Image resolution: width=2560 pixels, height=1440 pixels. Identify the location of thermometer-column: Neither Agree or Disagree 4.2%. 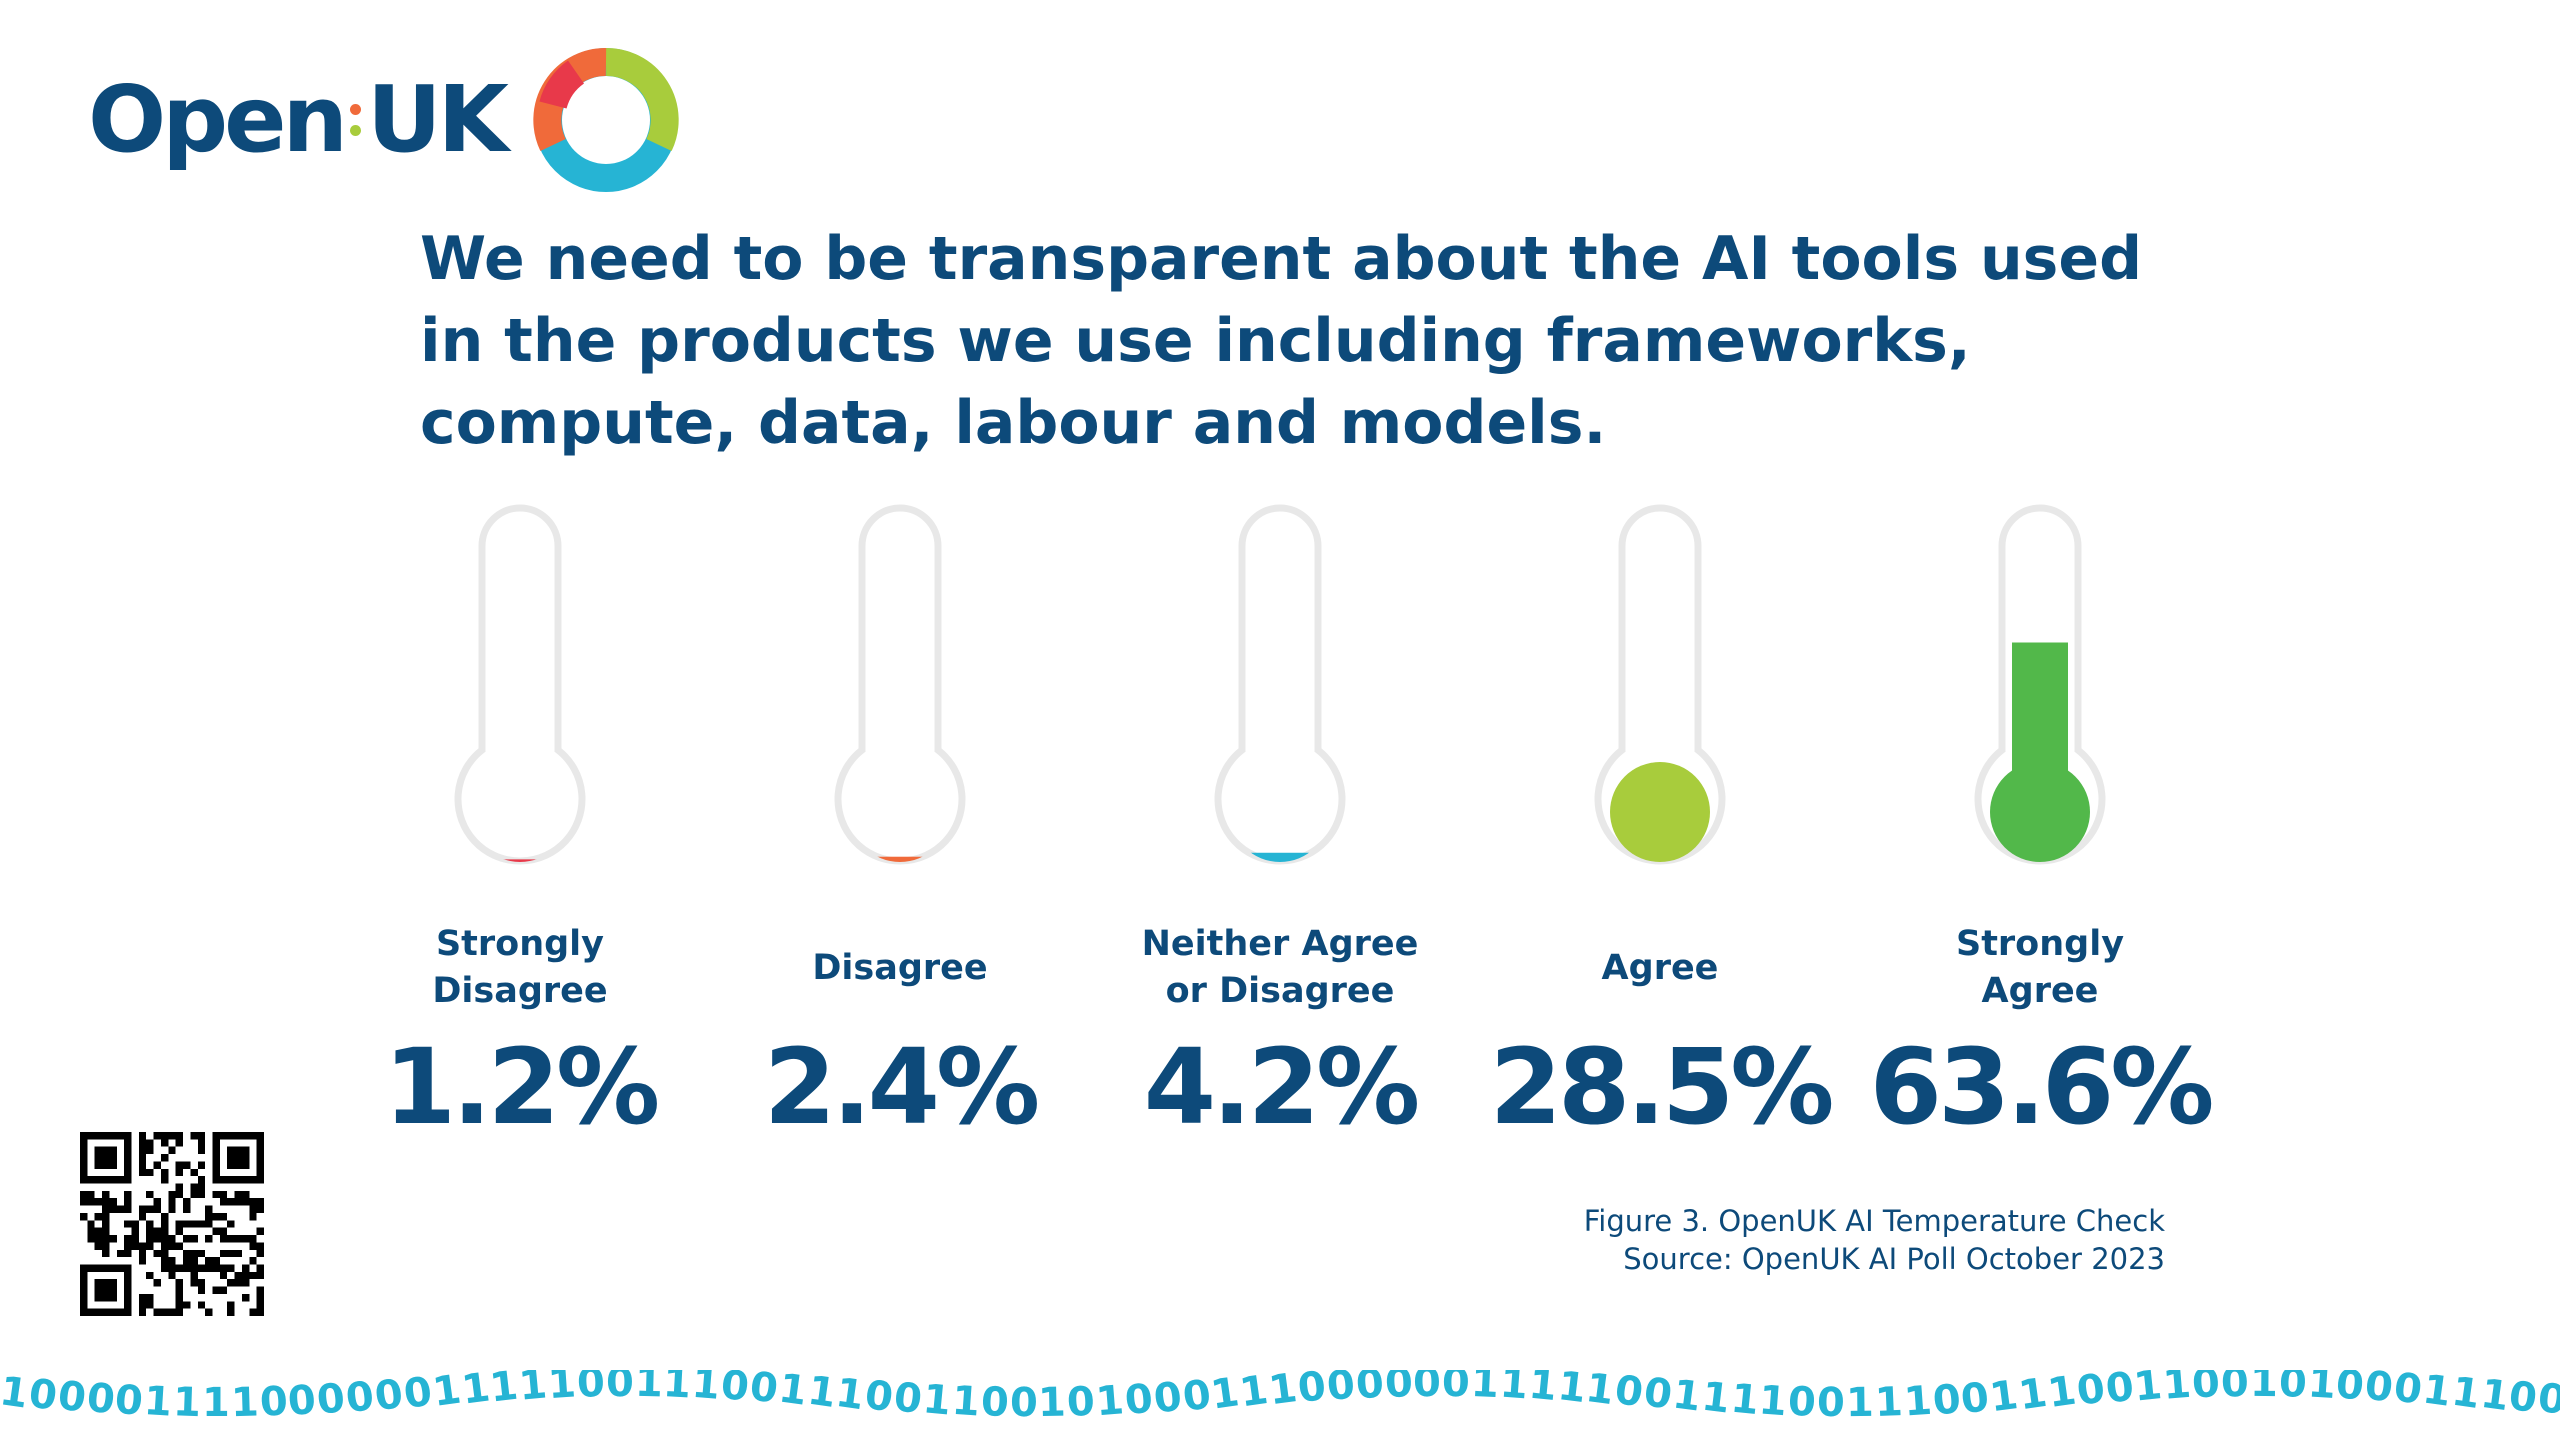
(1280, 822).